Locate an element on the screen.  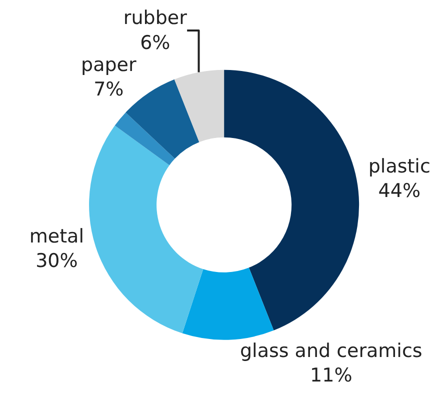
slice-label: glass and ceramics is located at coordinates (331, 351).